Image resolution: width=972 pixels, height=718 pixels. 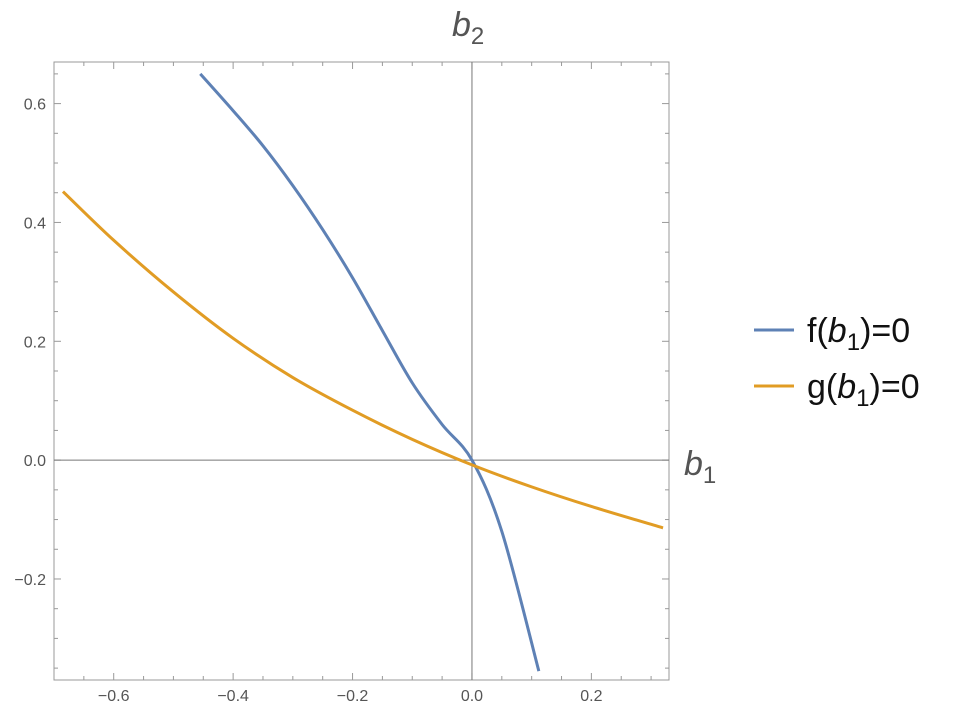 I want to click on y-tick-label: 0.6, so click(x=35, y=105).